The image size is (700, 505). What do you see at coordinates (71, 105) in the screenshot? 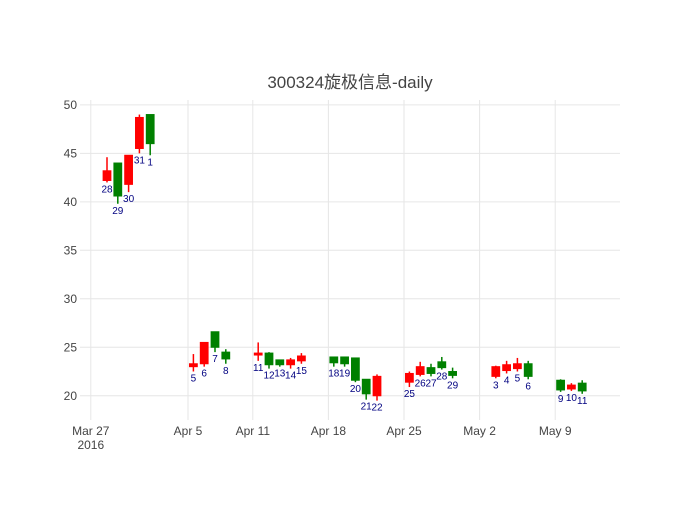
I see `y-tick-label: 50` at bounding box center [71, 105].